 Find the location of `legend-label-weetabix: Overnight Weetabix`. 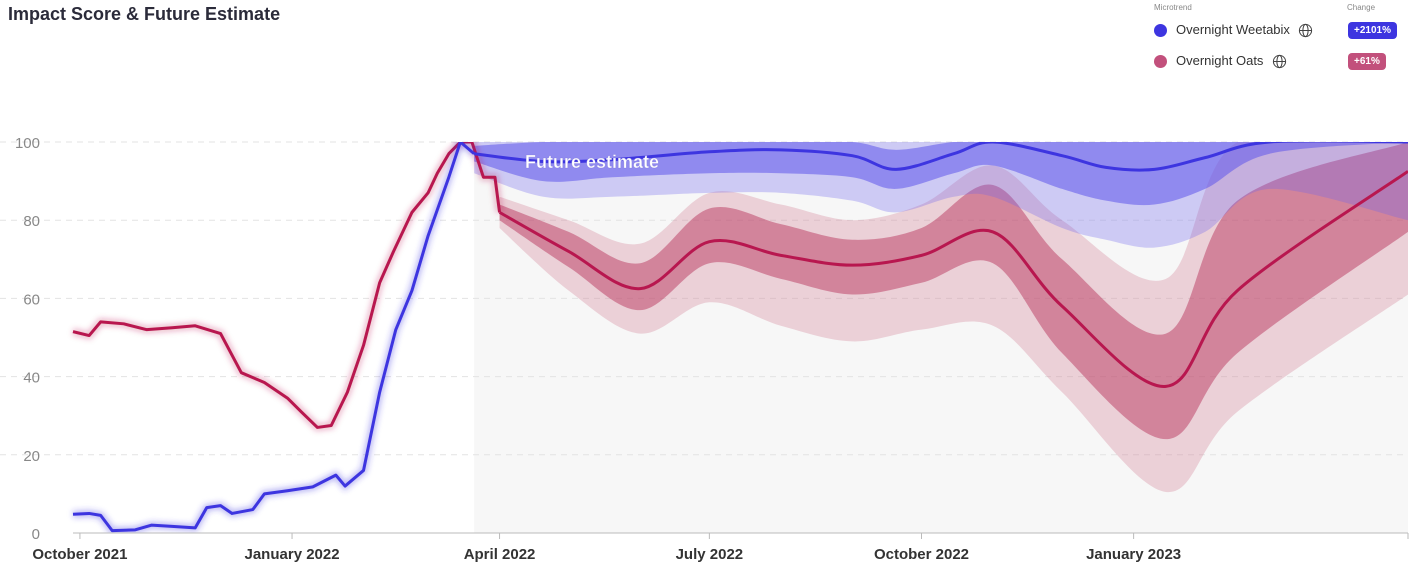

legend-label-weetabix: Overnight Weetabix is located at coordinates (1233, 29).